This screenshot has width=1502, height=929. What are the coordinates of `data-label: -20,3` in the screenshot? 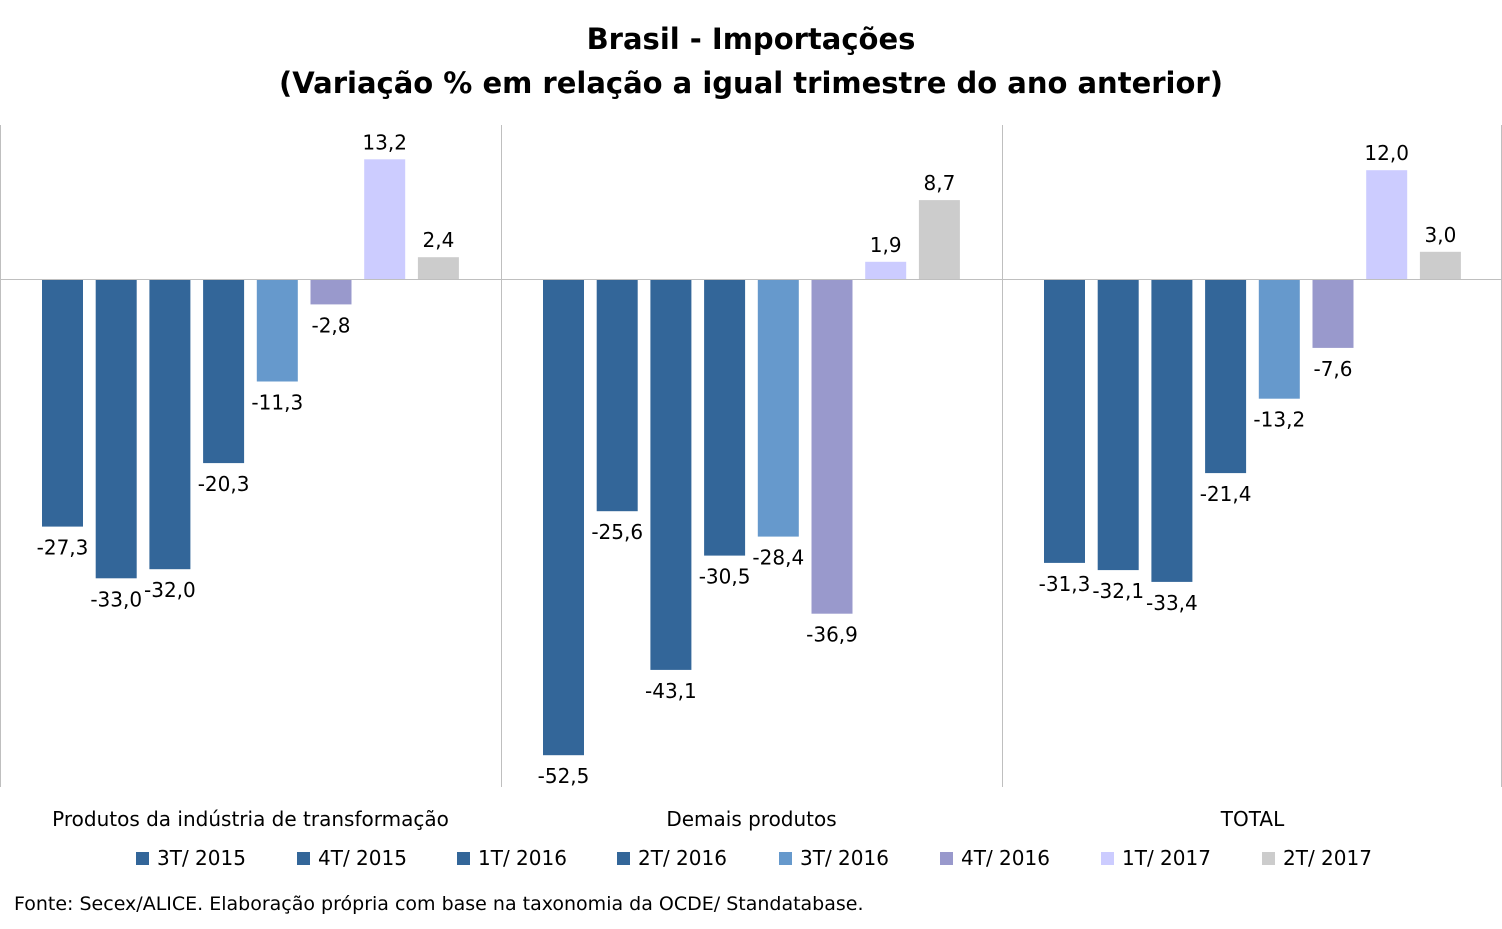 It's located at (224, 484).